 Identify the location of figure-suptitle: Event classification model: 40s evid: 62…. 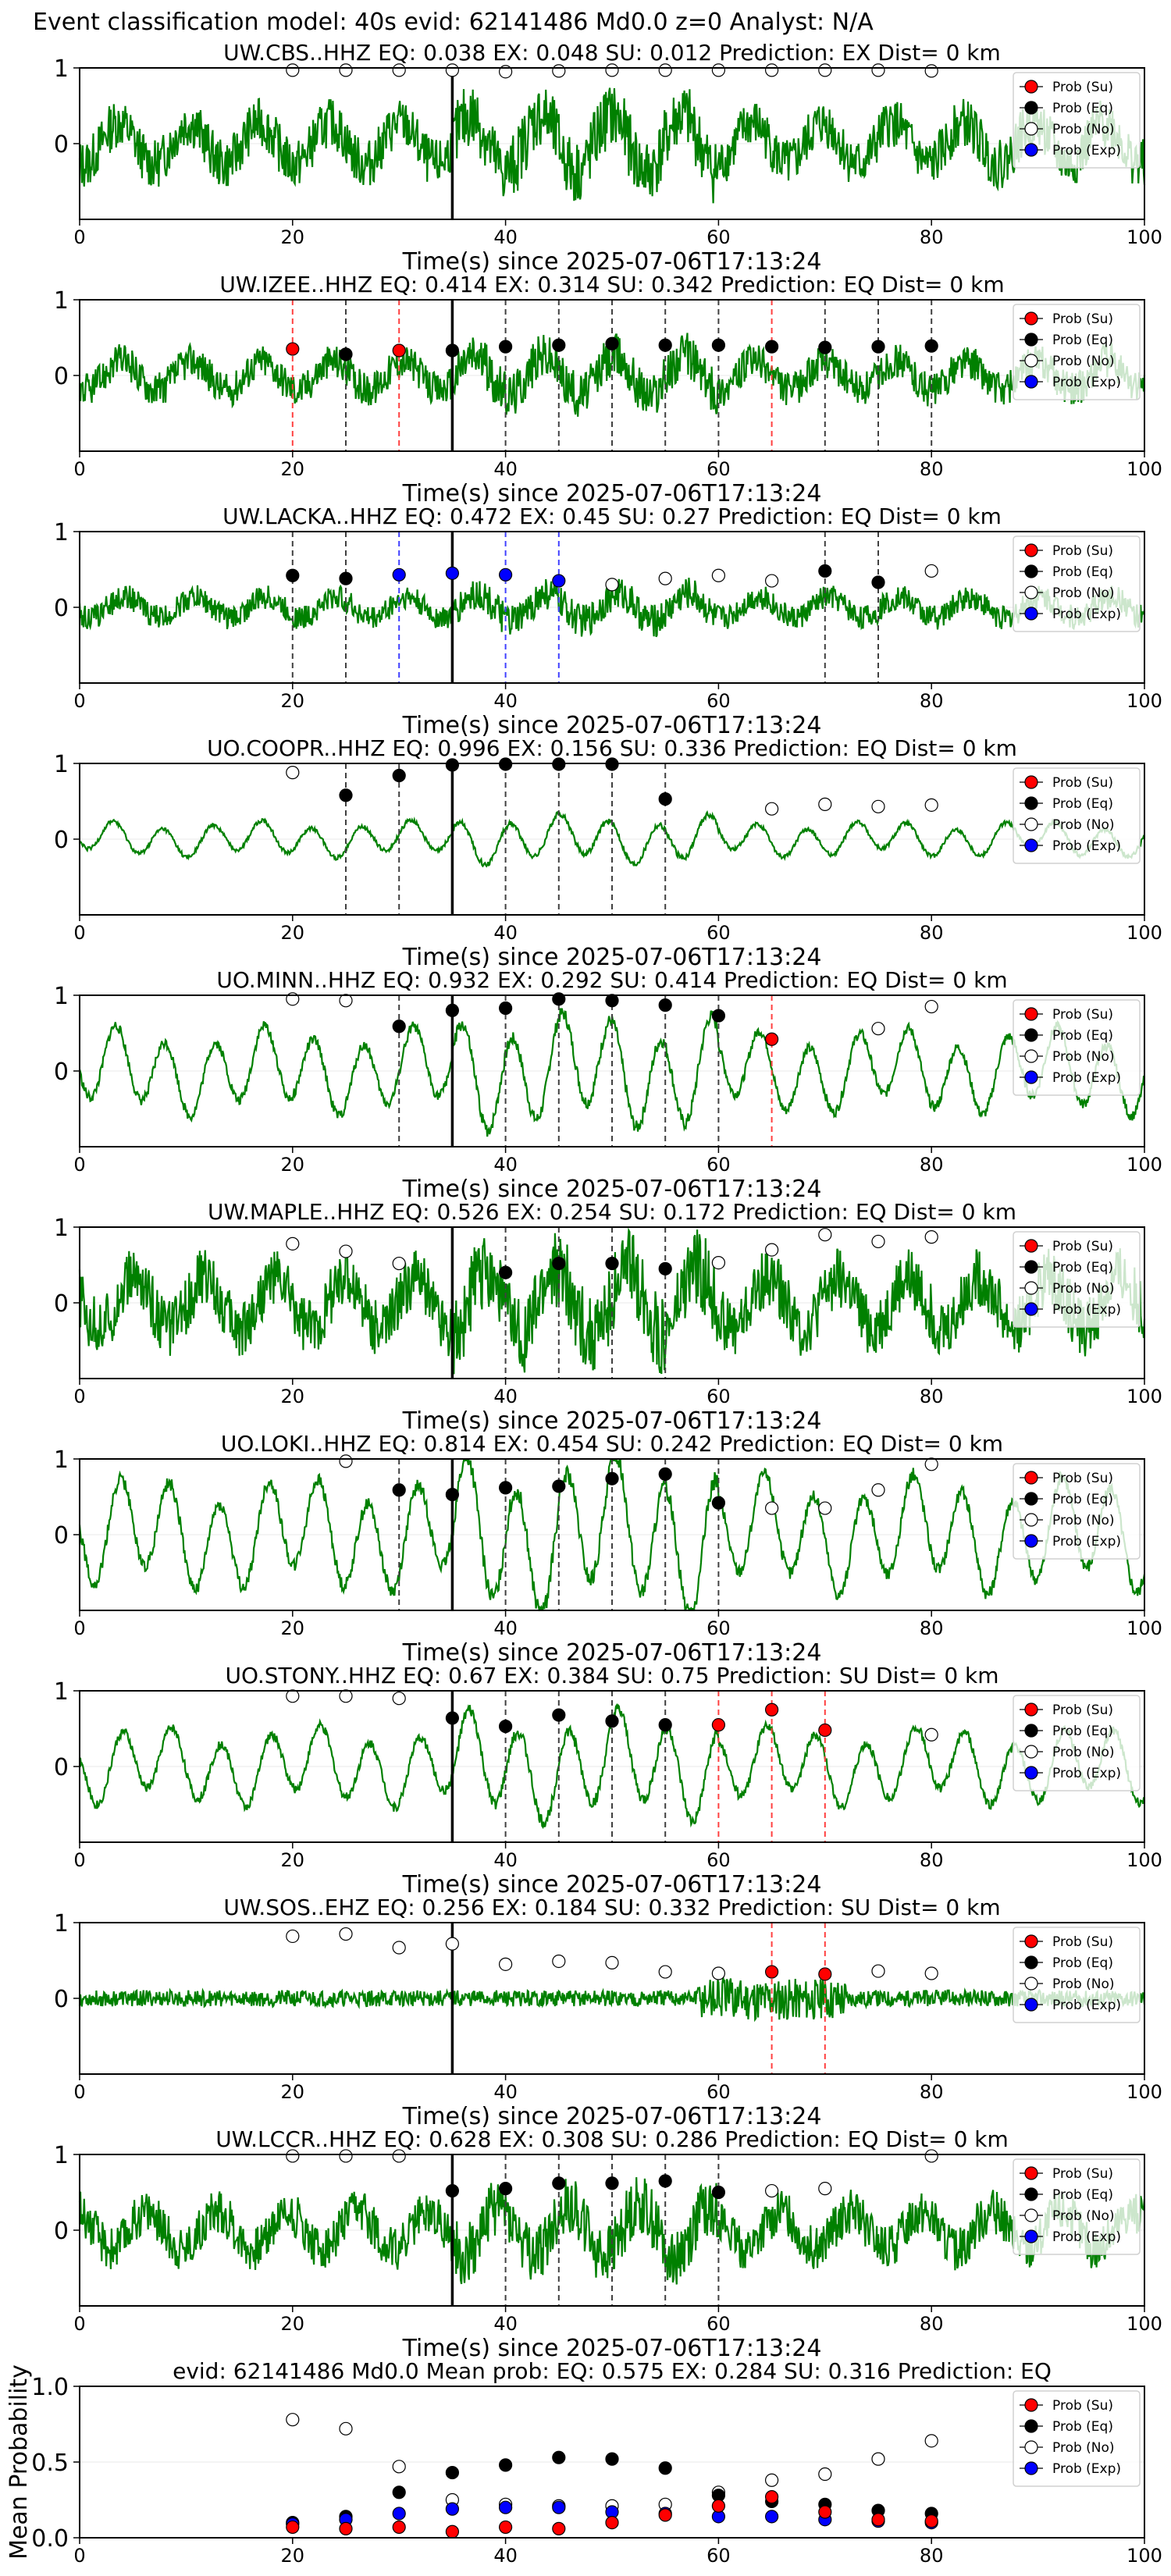
(453, 22).